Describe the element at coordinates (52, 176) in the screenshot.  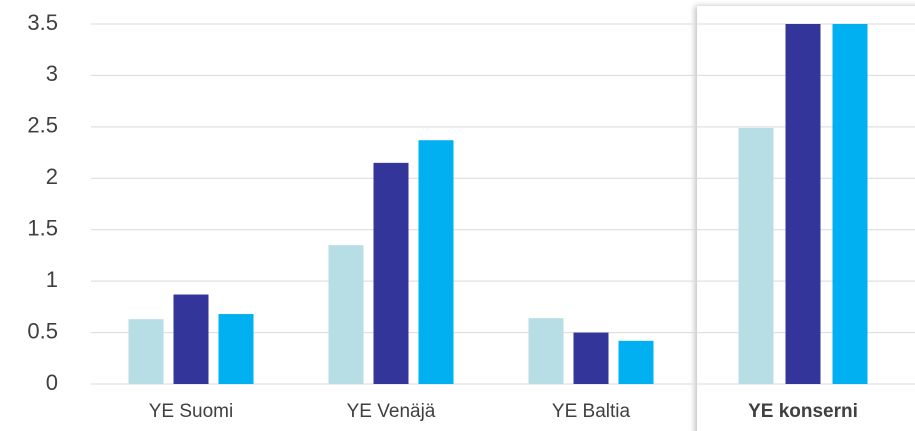
I see `y-tick-label: 2` at that location.